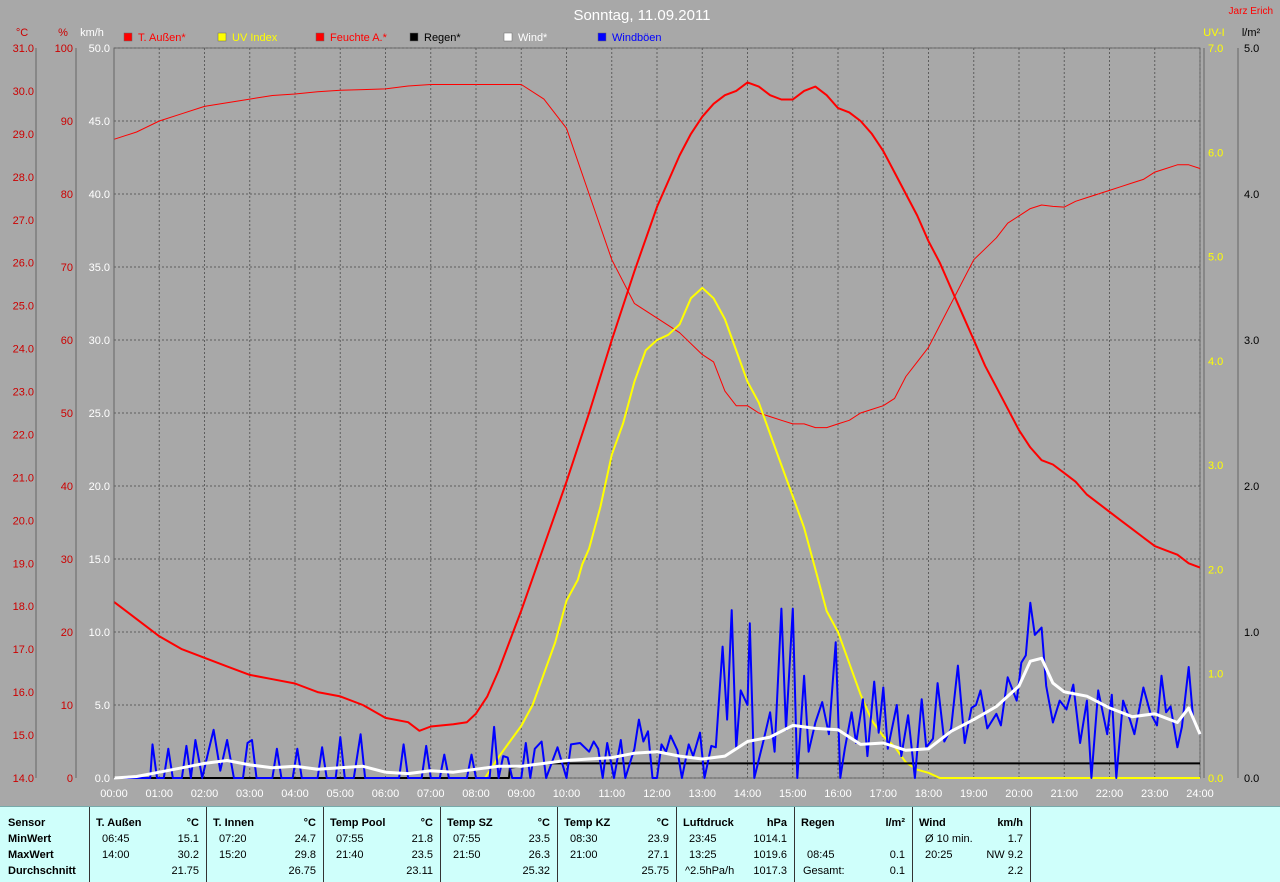 The width and height of the screenshot is (1280, 882). I want to click on legend-label: Wind*, so click(533, 38).